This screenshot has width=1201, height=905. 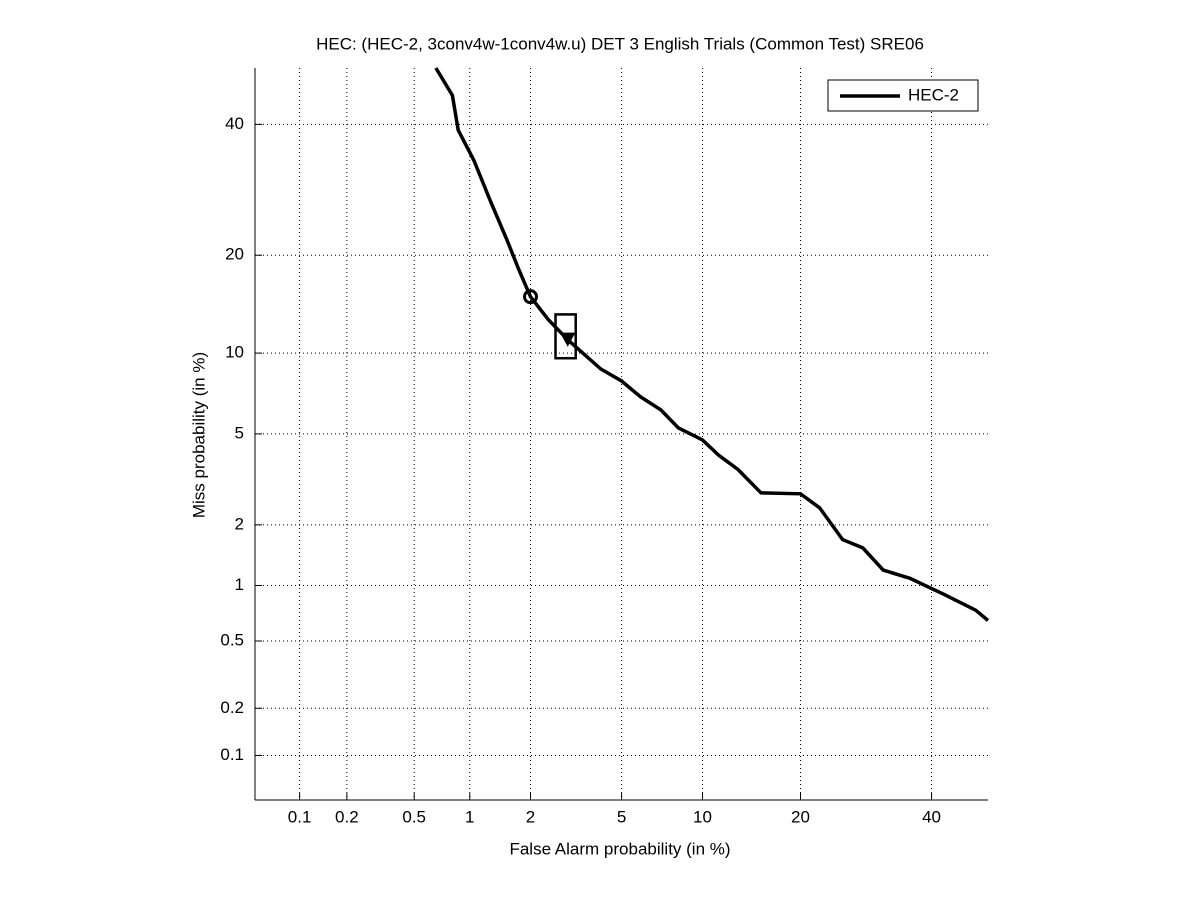 I want to click on point-triangle, so click(x=568, y=339).